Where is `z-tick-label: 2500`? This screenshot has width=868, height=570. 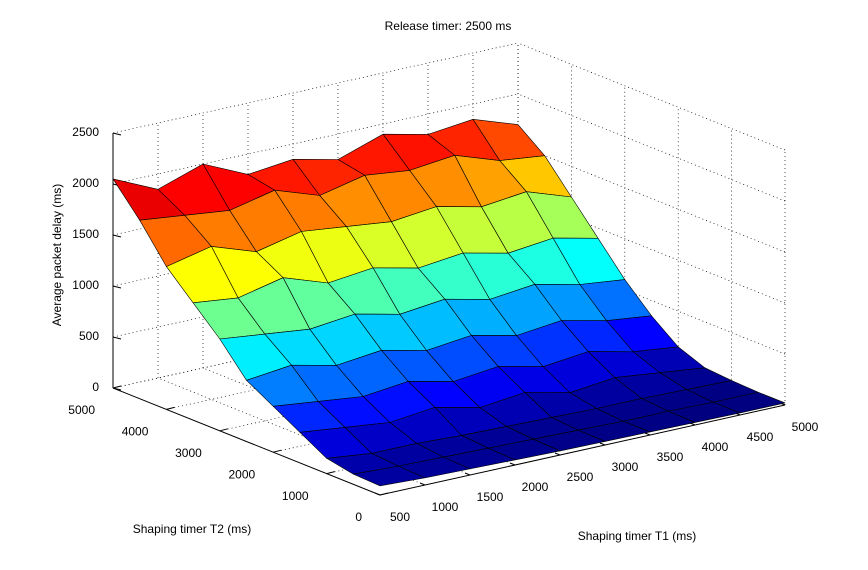
z-tick-label: 2500 is located at coordinates (85, 132).